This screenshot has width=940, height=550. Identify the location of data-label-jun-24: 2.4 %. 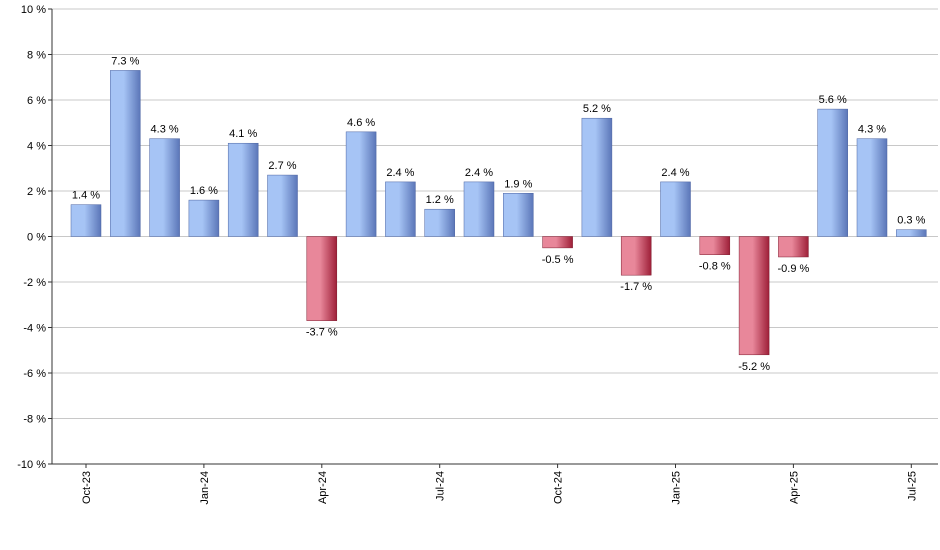
(400, 173).